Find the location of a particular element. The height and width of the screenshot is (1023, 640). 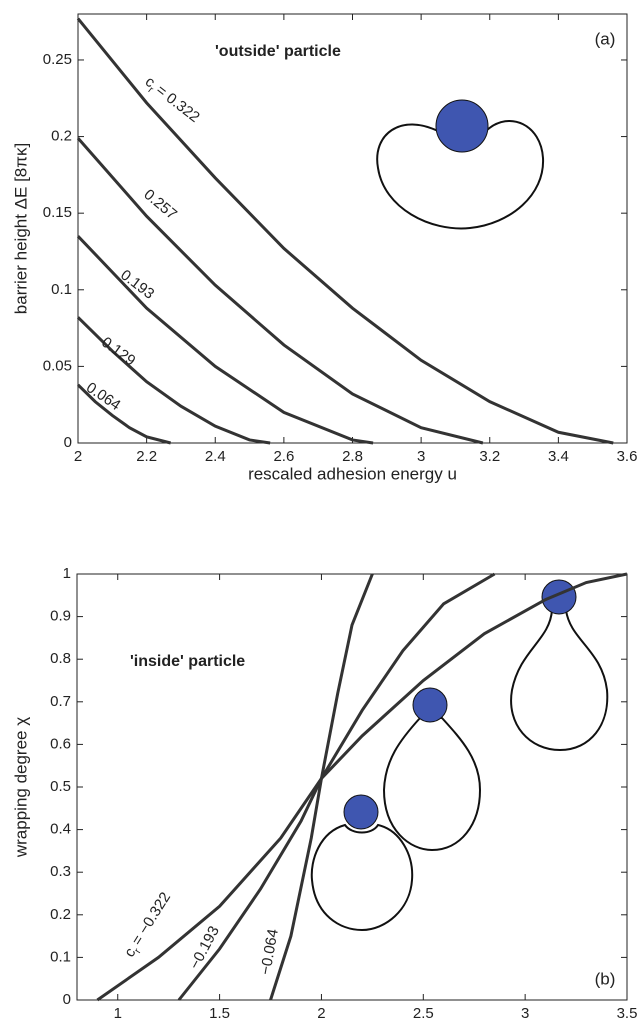

y-tick-label: 0.25 is located at coordinates (57, 59).